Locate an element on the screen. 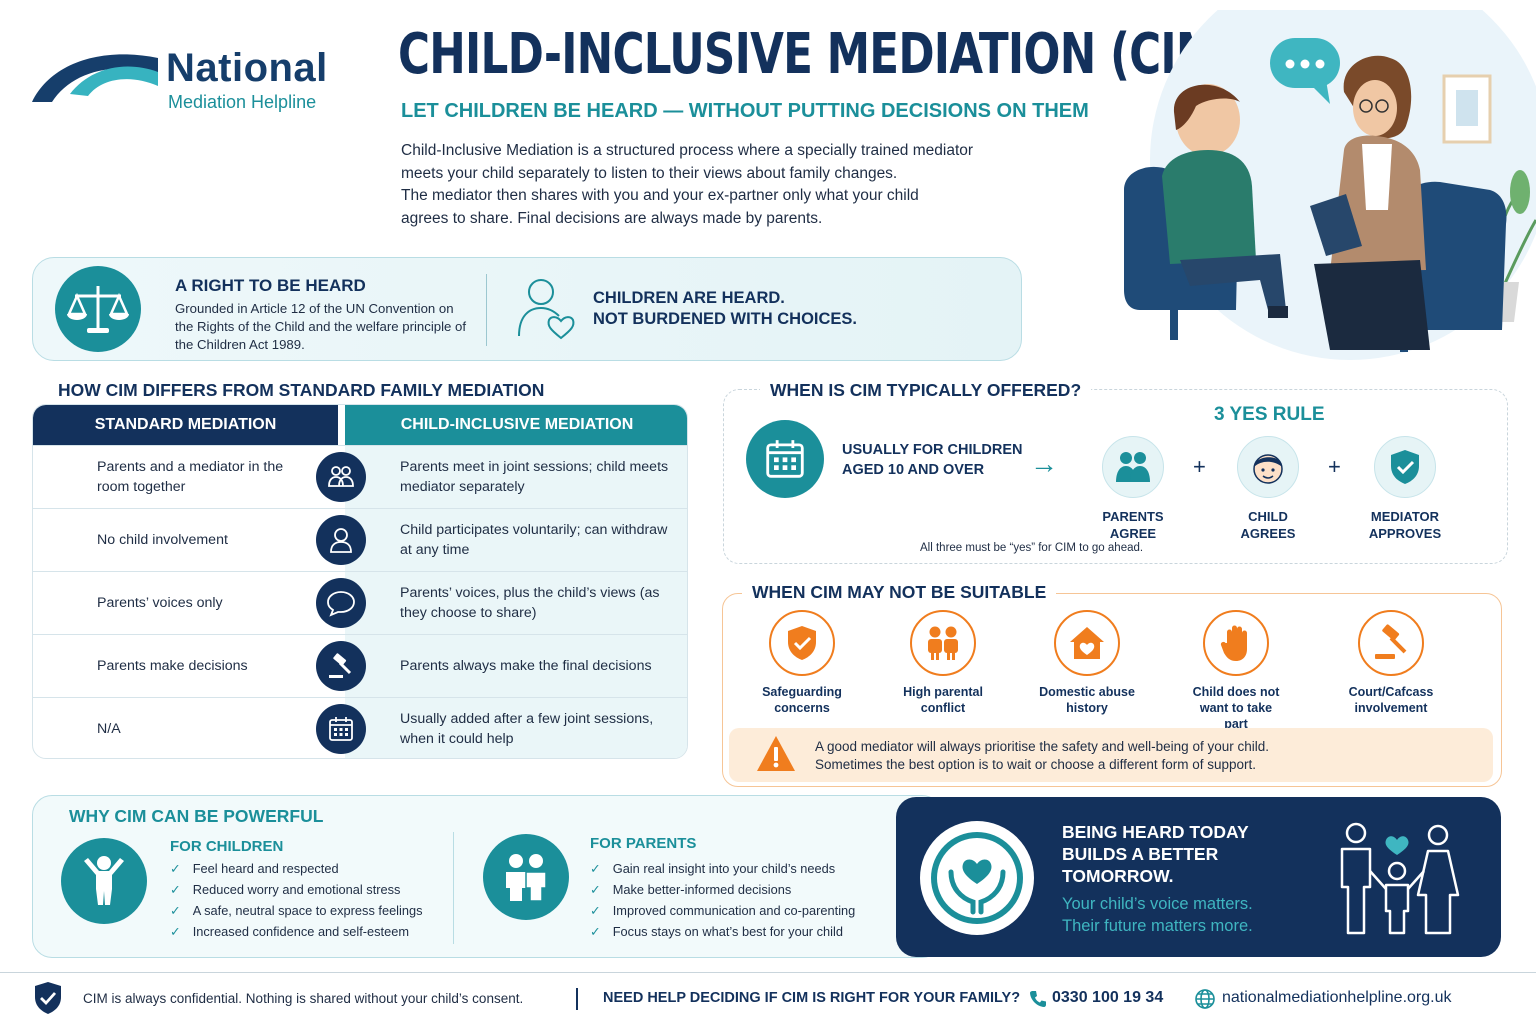 Image resolution: width=1536 pixels, height=1024 pixels. conflict-icon is located at coordinates (943, 643).